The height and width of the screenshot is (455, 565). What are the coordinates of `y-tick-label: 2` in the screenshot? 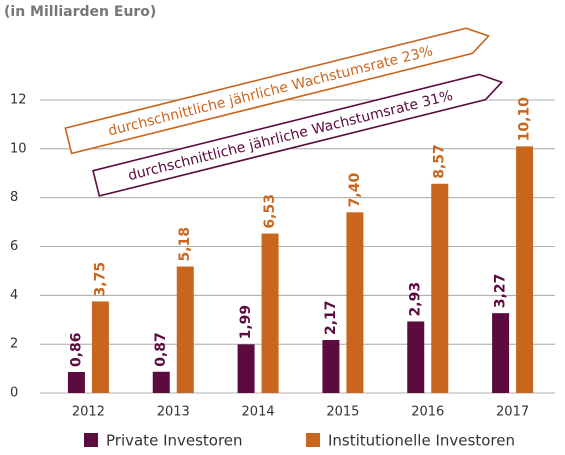 It's located at (14, 344).